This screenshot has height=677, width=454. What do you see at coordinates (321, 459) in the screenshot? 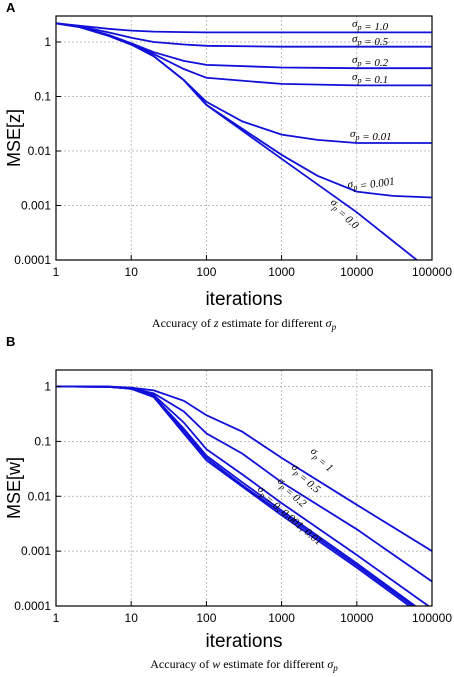
I see `series-annotation: σp = 1` at bounding box center [321, 459].